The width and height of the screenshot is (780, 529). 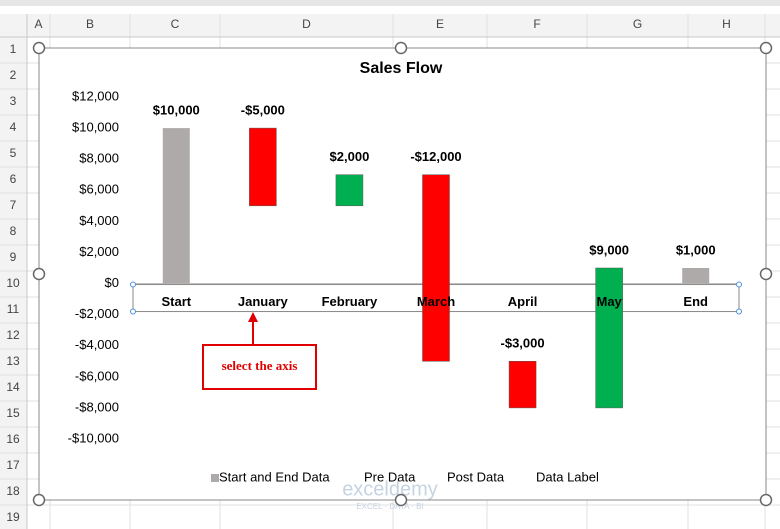 I want to click on y-tick-label: -$2,000, so click(x=97, y=313).